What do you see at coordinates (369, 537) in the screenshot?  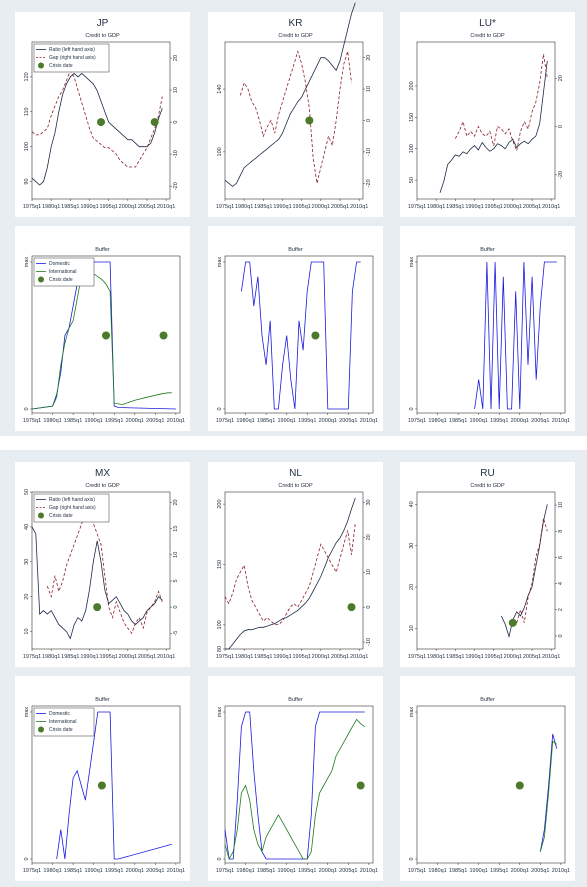 I see `y-tick-label-right: 20` at bounding box center [369, 537].